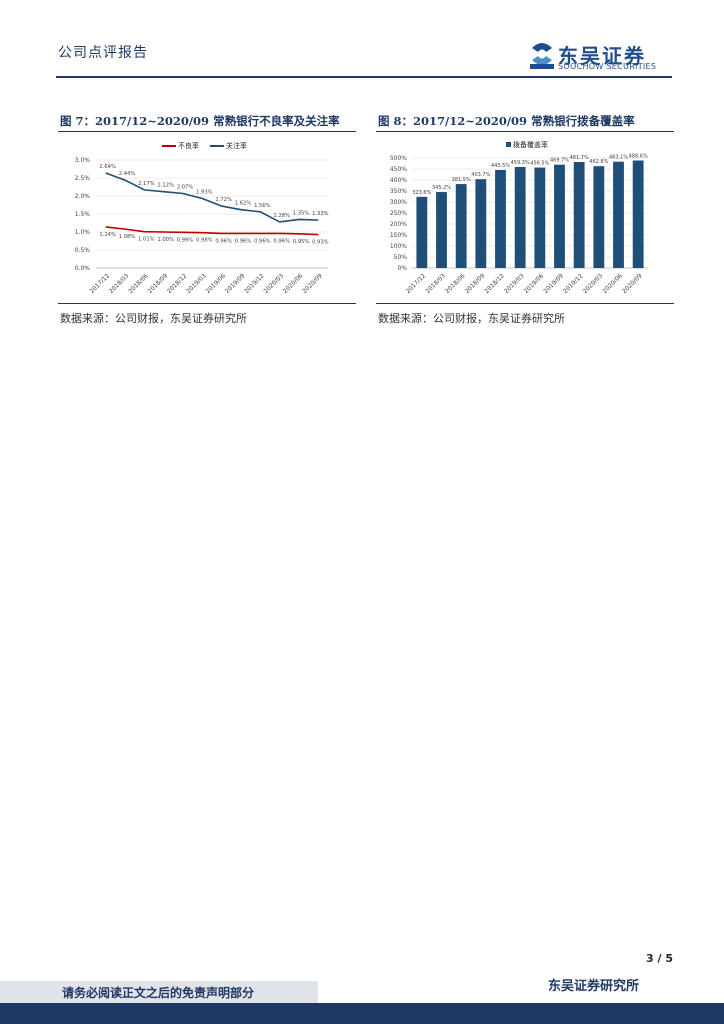  Describe the element at coordinates (402, 268) in the screenshot. I see `y-tick-label: 0%` at that location.